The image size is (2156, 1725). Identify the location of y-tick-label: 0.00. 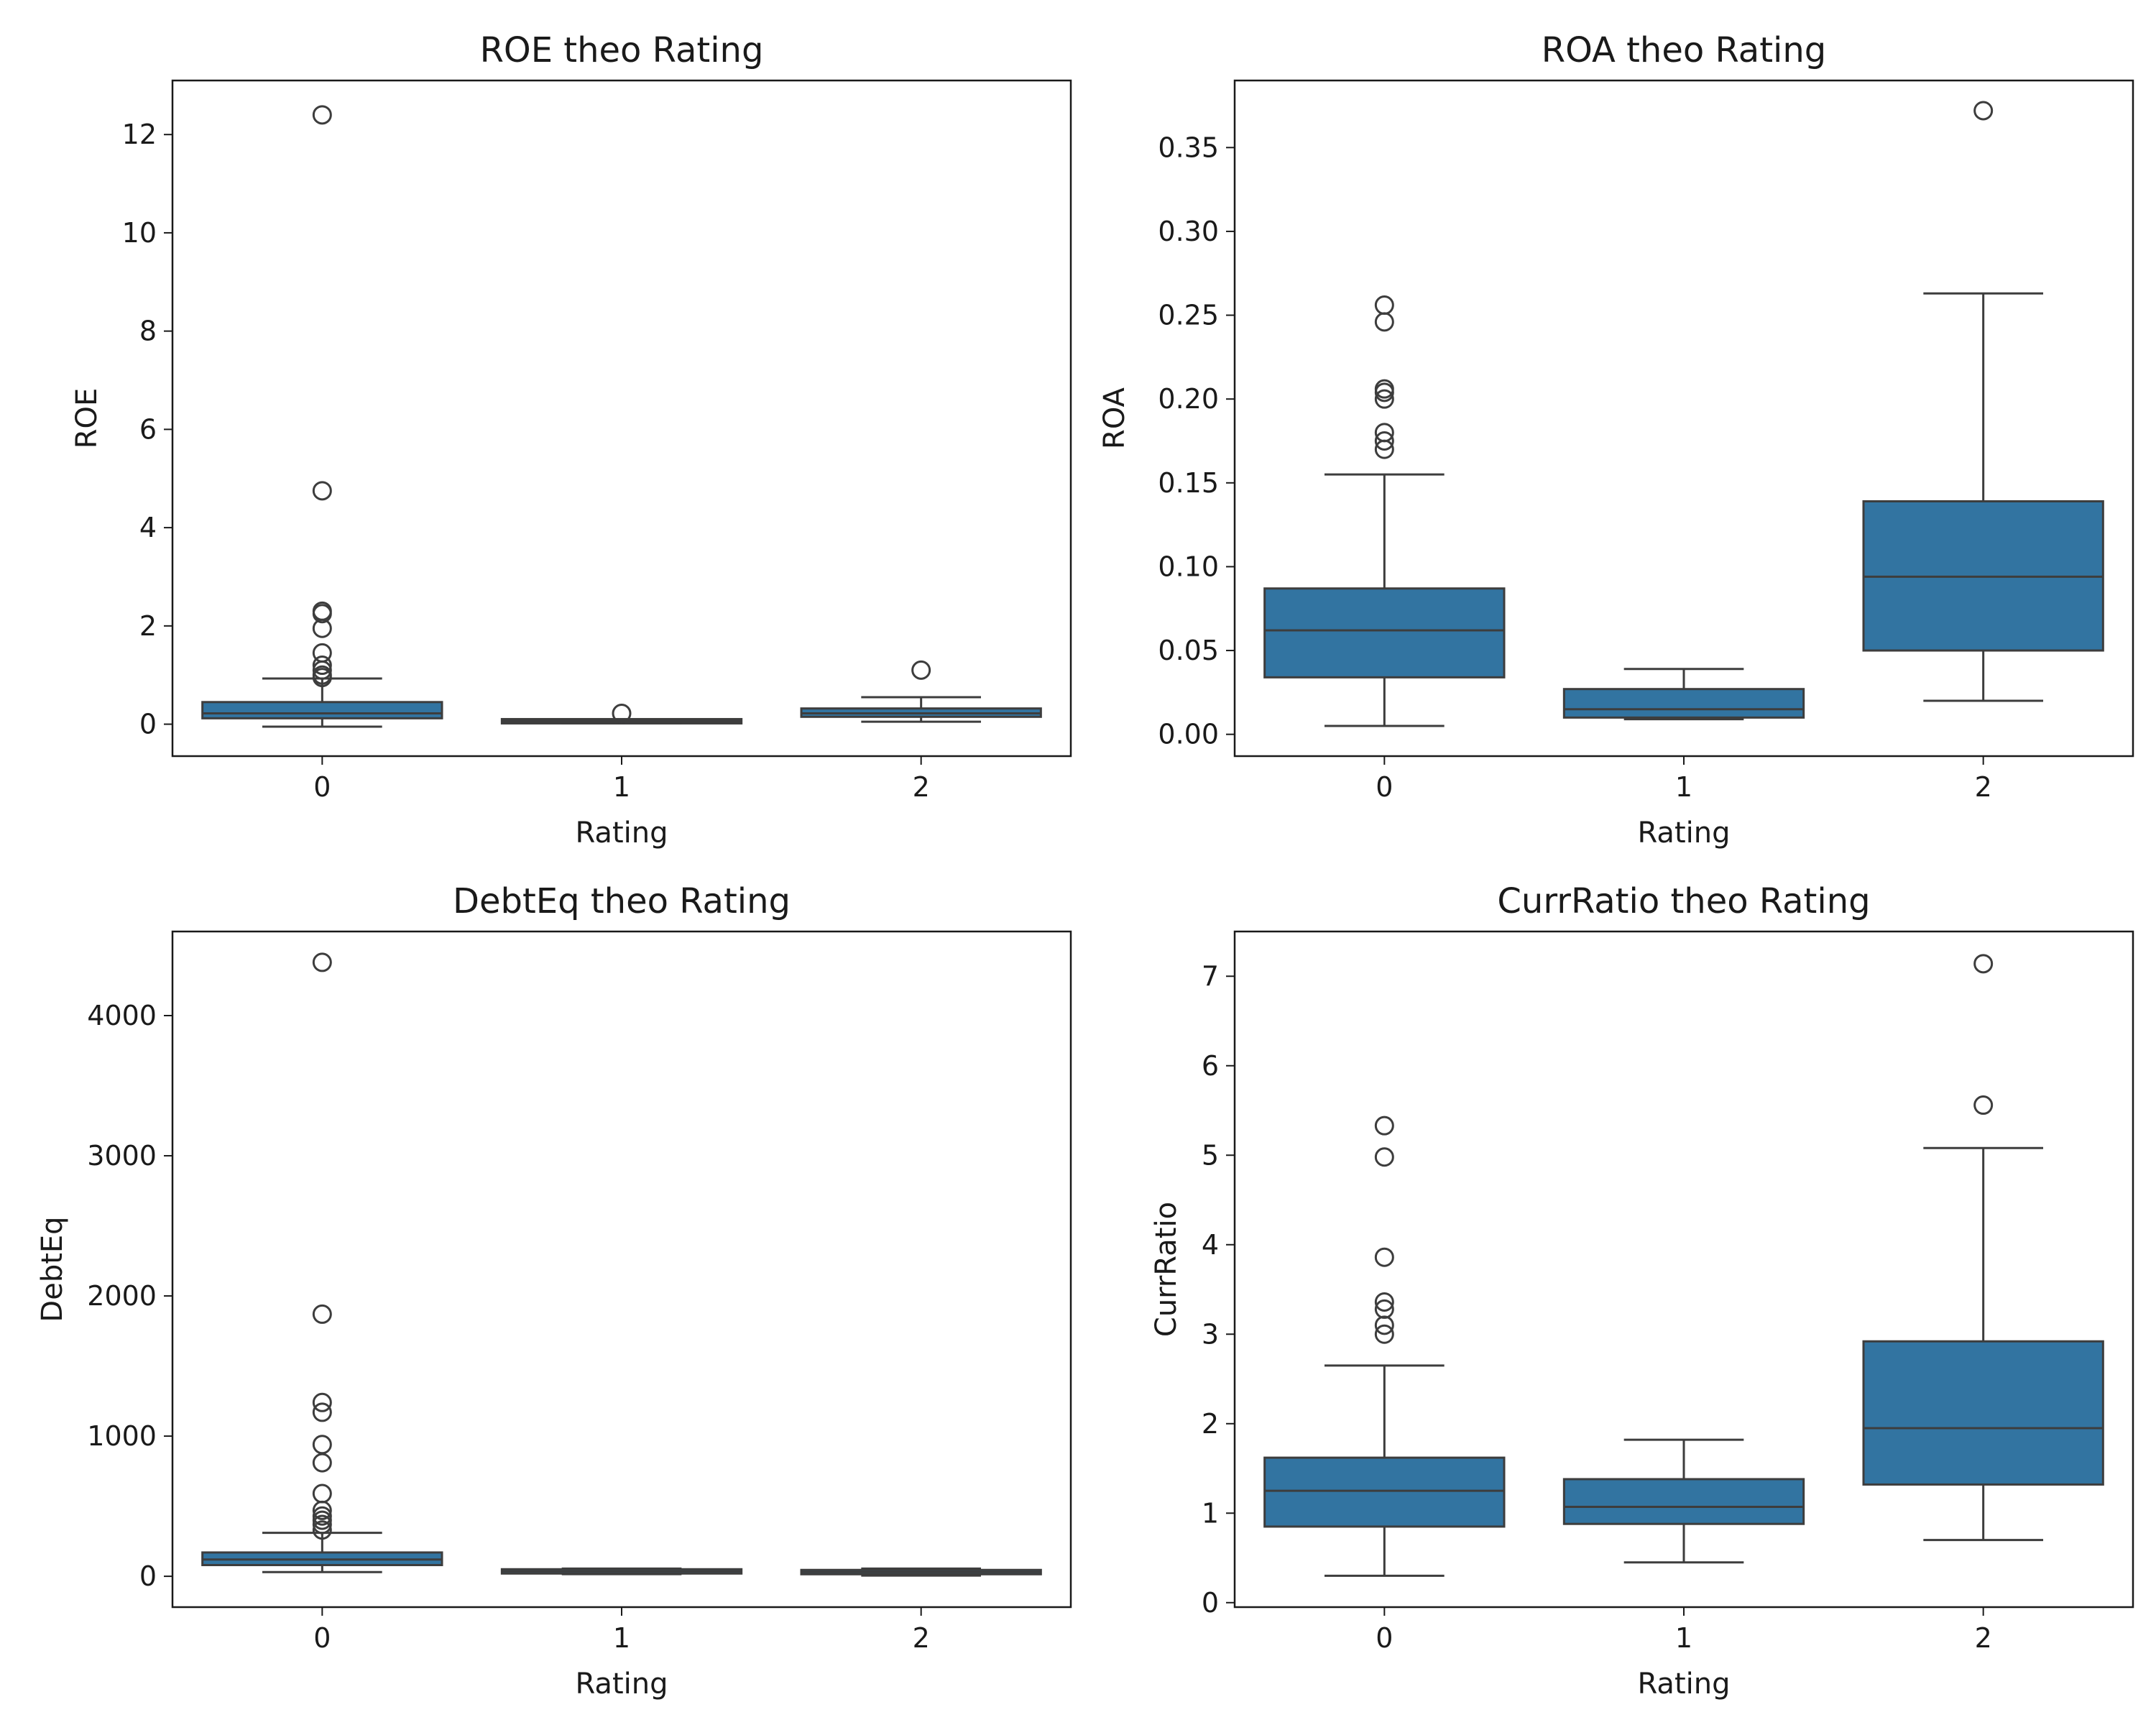
(1188, 734).